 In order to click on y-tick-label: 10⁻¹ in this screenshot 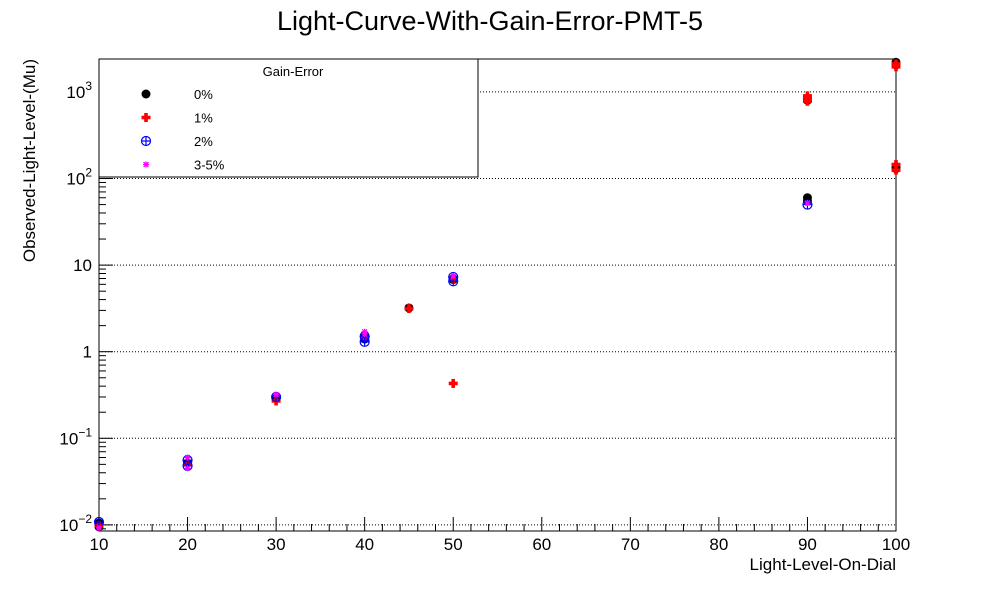, I will do `click(75, 436)`.